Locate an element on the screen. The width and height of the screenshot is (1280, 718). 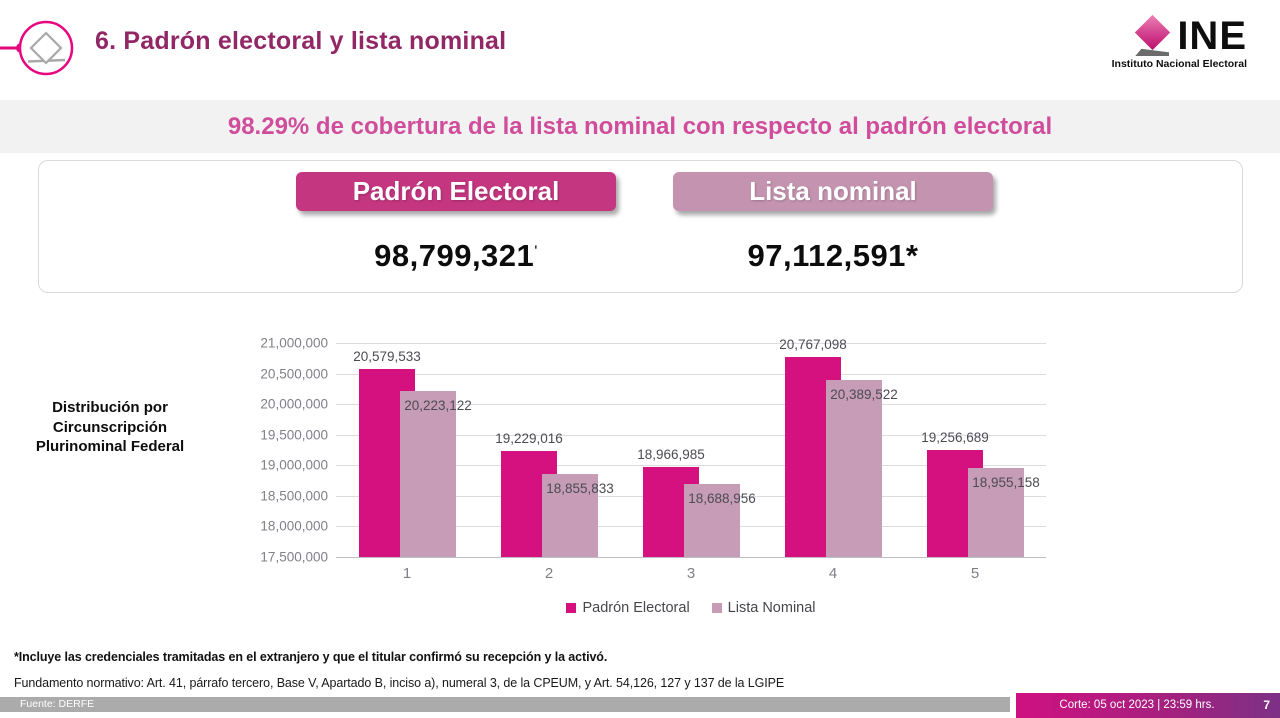
bar-value-label: 20,389,522 is located at coordinates (864, 395).